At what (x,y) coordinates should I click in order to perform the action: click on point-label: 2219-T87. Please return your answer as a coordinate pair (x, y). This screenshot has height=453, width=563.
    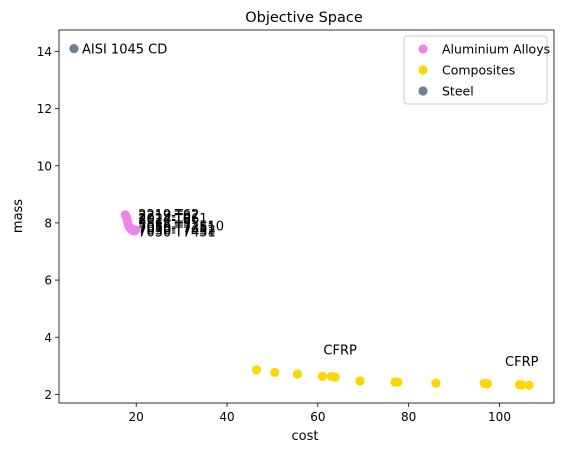
    Looking at the image, I should click on (168, 217).